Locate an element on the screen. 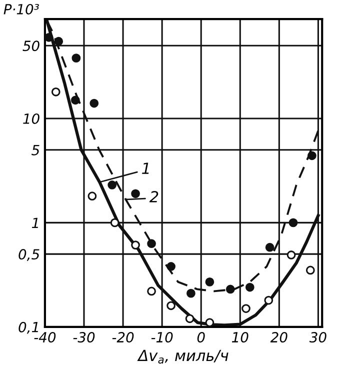 The image size is (338, 381). y-tick-label: 50 is located at coordinates (31, 46).